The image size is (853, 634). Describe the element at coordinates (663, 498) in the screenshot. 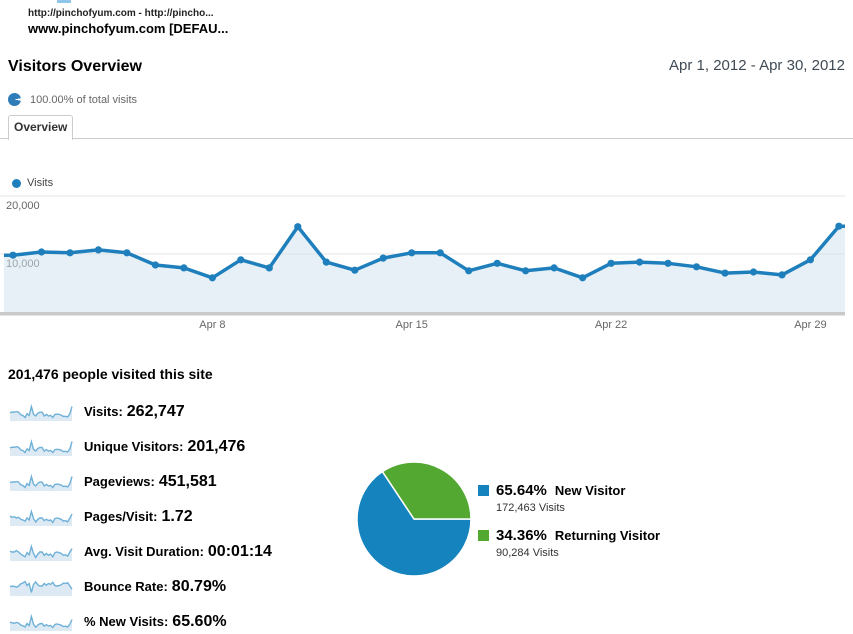

I see `pie-legend-row-new-visitor: 65.64% New Visitor 172,463 Visits` at that location.